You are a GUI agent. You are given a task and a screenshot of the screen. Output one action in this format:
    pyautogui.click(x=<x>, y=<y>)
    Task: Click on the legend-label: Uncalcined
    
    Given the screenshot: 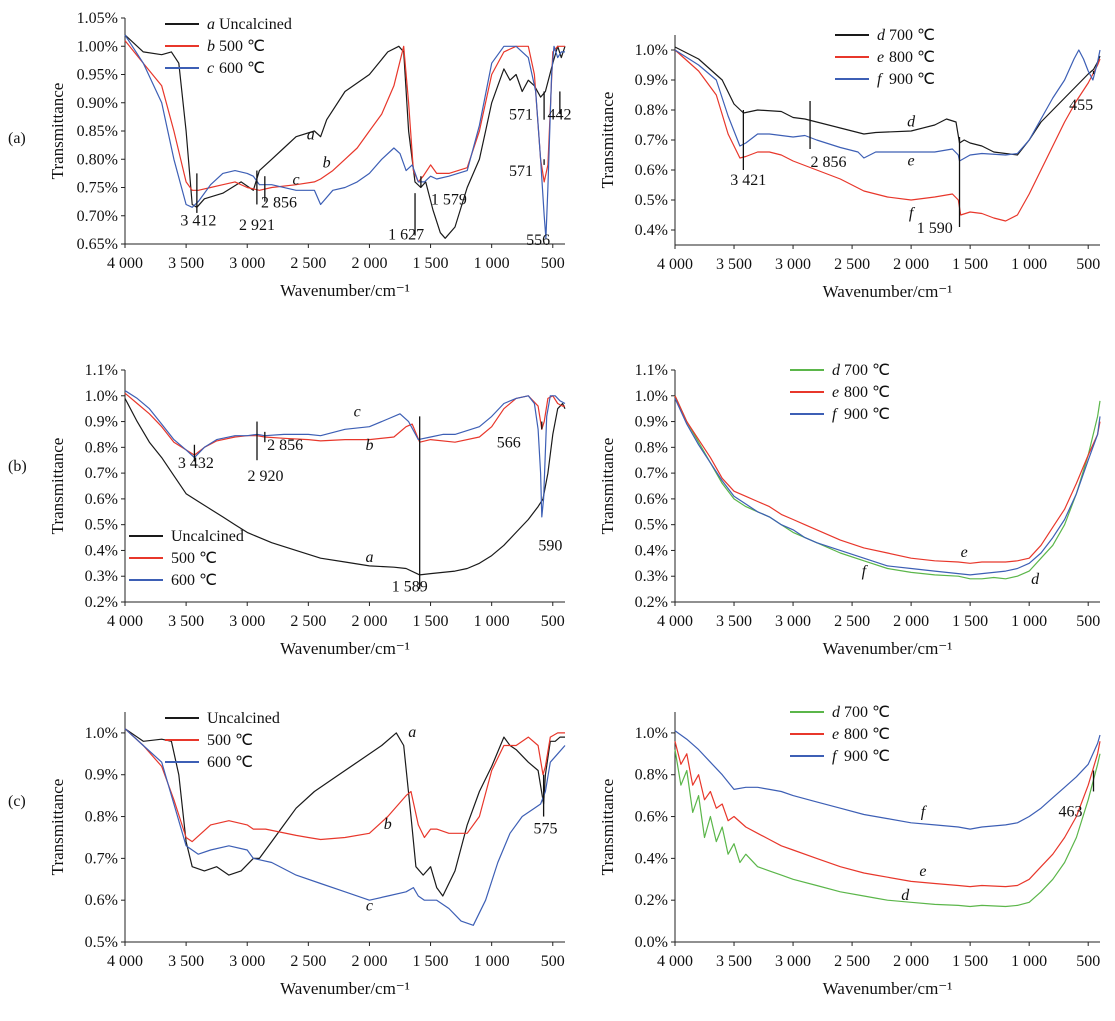 What is the action you would take?
    pyautogui.click(x=207, y=536)
    